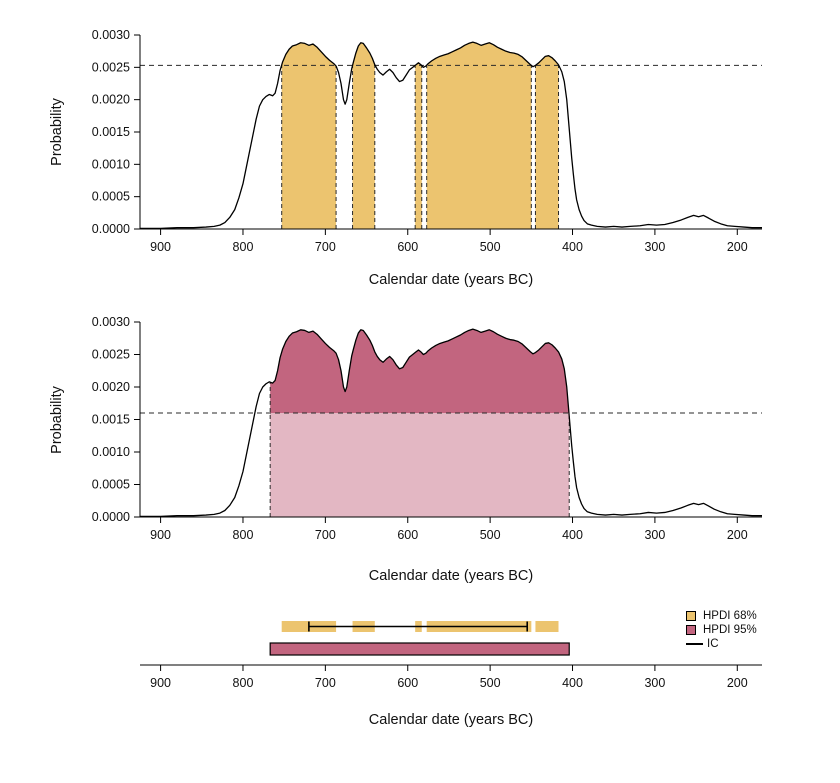 The width and height of the screenshot is (840, 783). I want to click on y-axis-title-panel1: Probability, so click(57, 132).